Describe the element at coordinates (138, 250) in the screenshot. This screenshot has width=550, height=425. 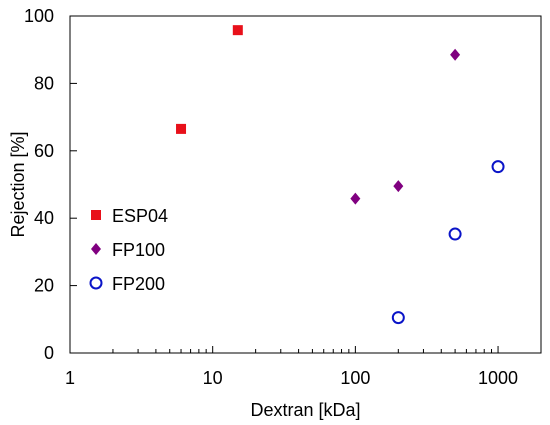
I see `legend-label-fp100: FP100` at that location.